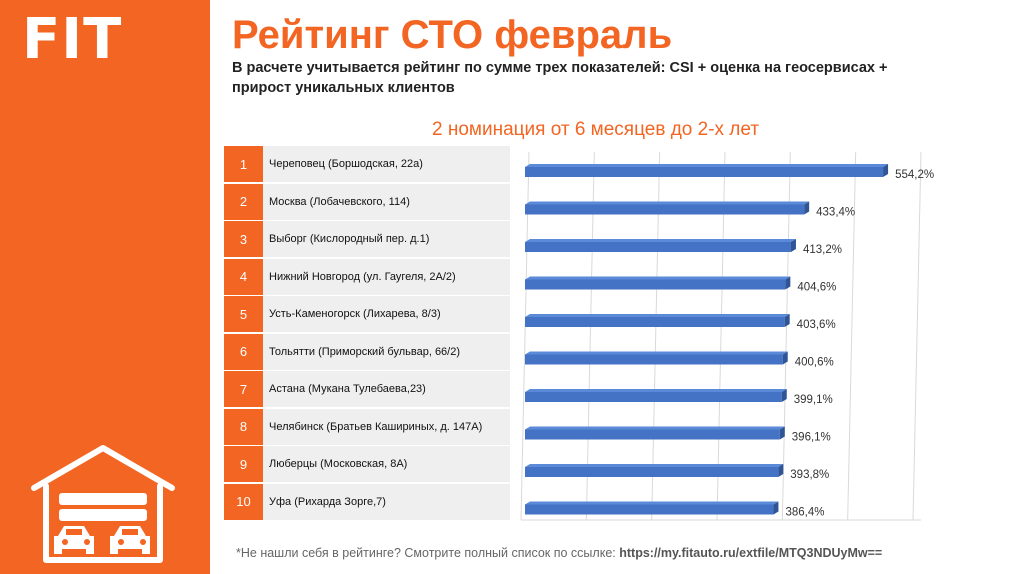 The width and height of the screenshot is (1024, 574). I want to click on location-cell: Москва (Лобачевского, 114), so click(386, 201).